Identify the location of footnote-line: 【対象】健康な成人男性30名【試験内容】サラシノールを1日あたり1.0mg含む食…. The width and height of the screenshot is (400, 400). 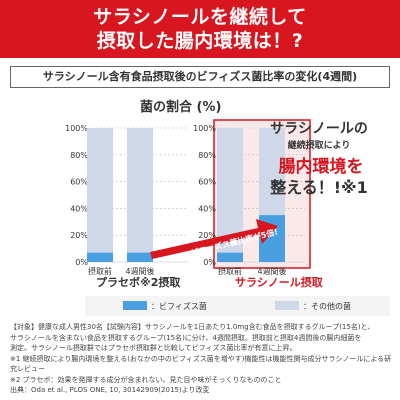
(192, 327).